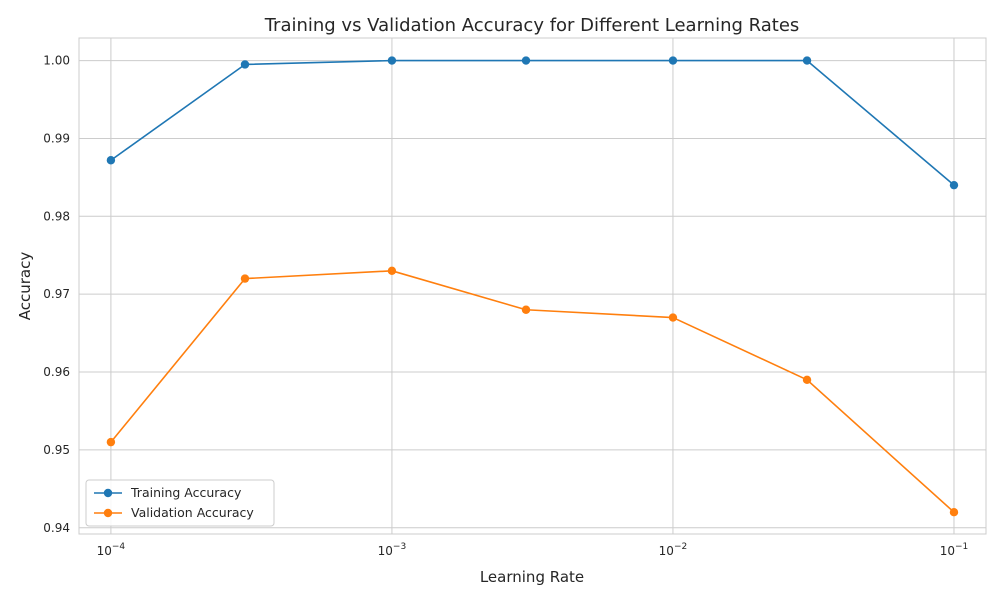  What do you see at coordinates (186, 492) in the screenshot?
I see `legend-label-training: Training Accuracy` at bounding box center [186, 492].